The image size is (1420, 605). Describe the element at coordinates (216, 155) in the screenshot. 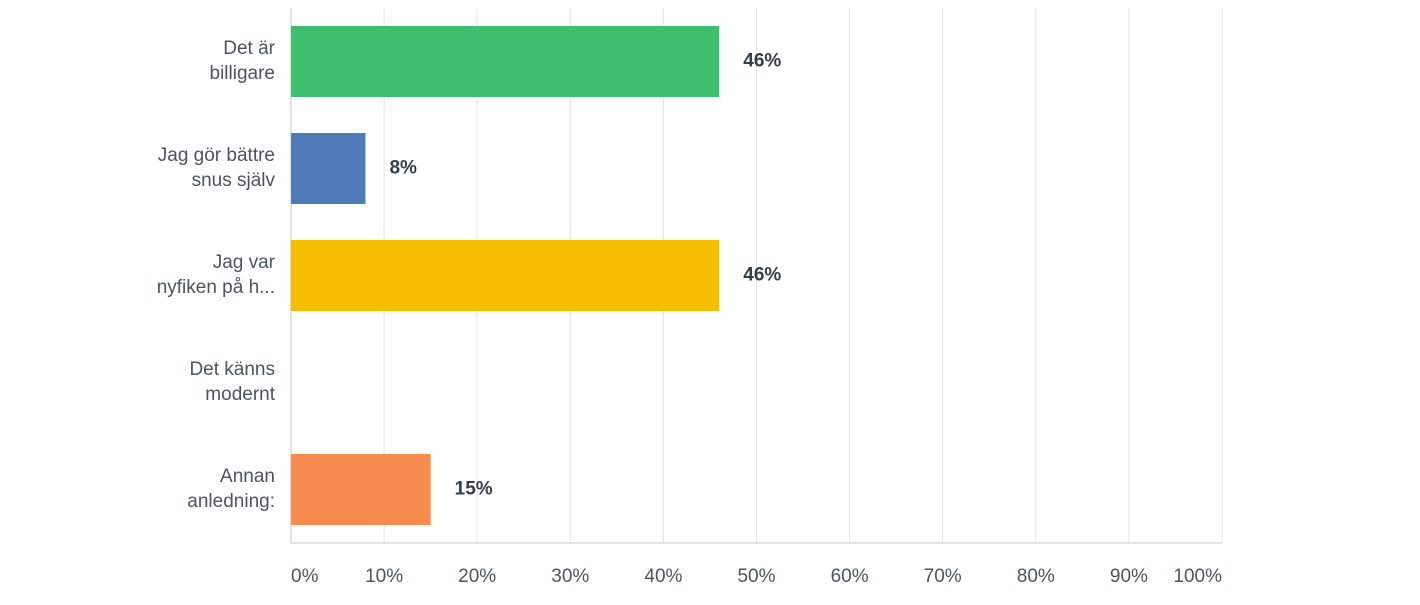

I see `category-label: Jag gör bättre` at that location.